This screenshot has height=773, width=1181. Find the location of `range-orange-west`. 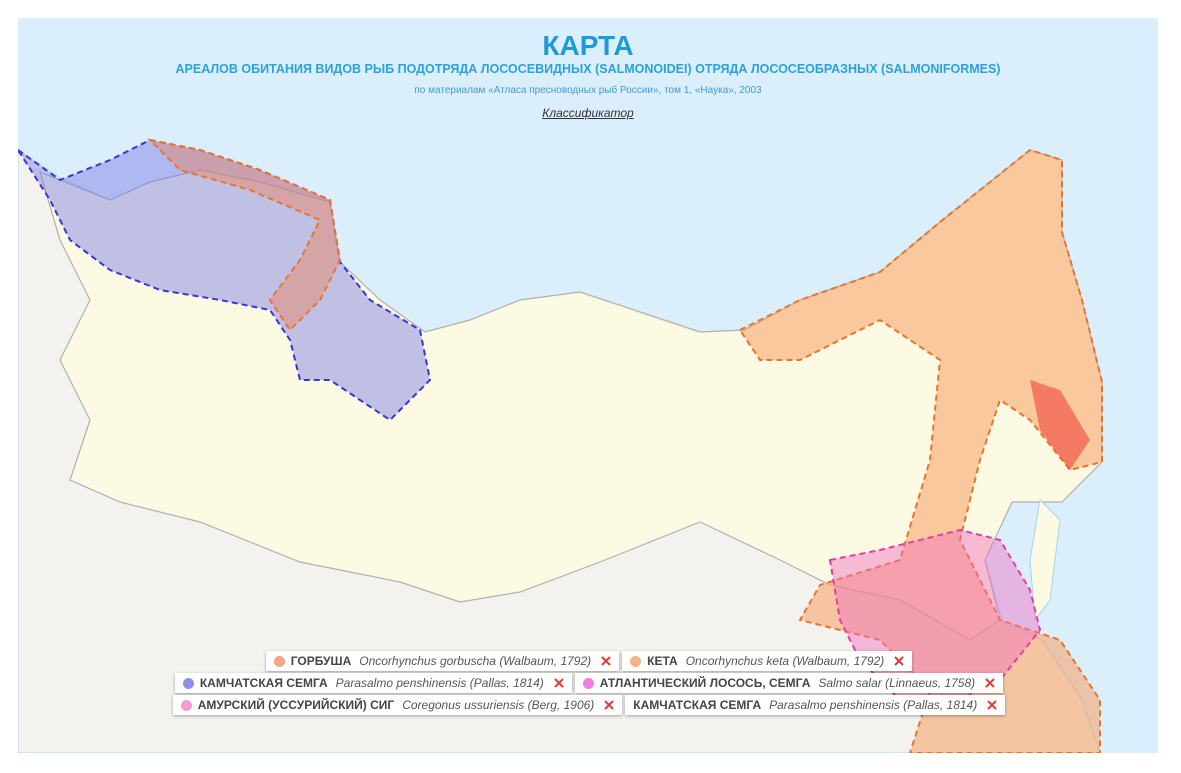

range-orange-west is located at coordinates (244, 235).